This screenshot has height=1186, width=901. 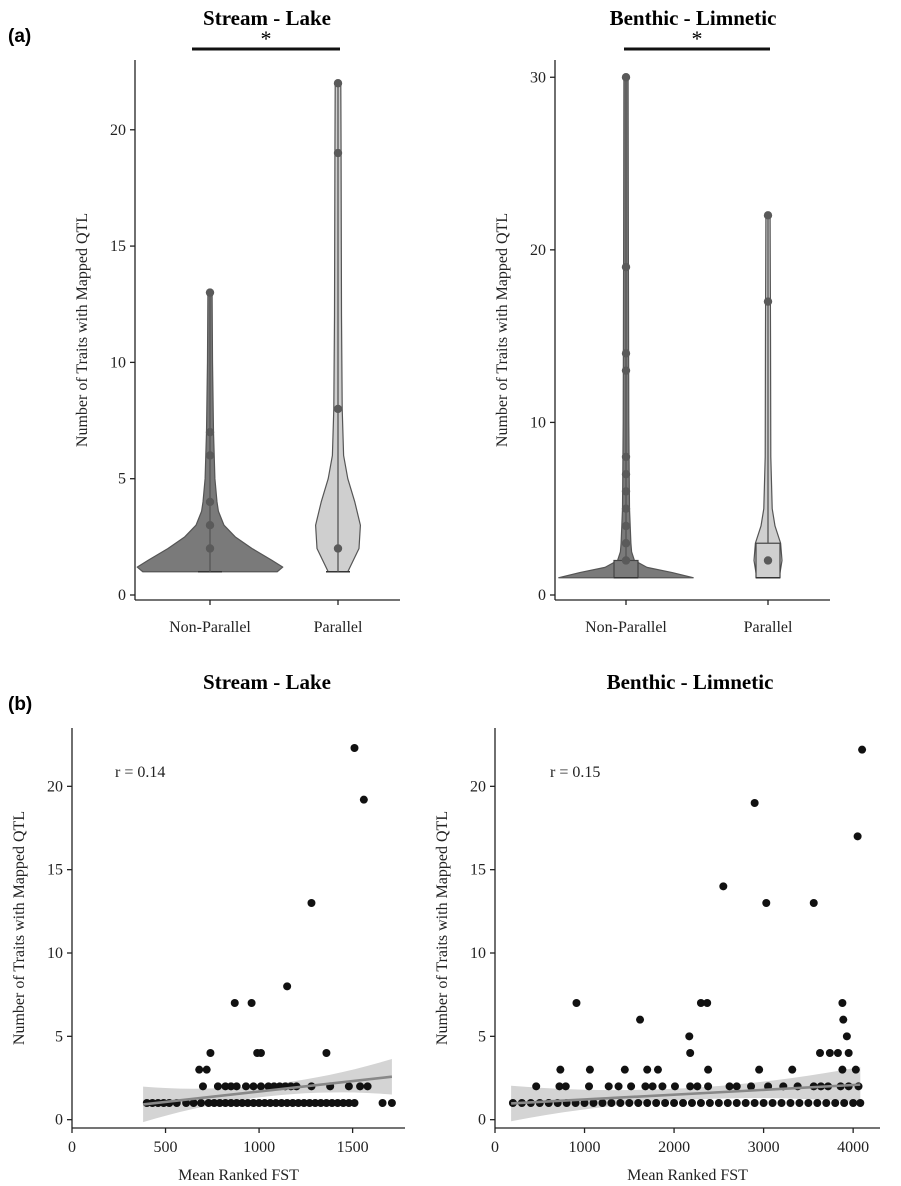 I want to click on y-tick-label: 20, so click(x=55, y=786).